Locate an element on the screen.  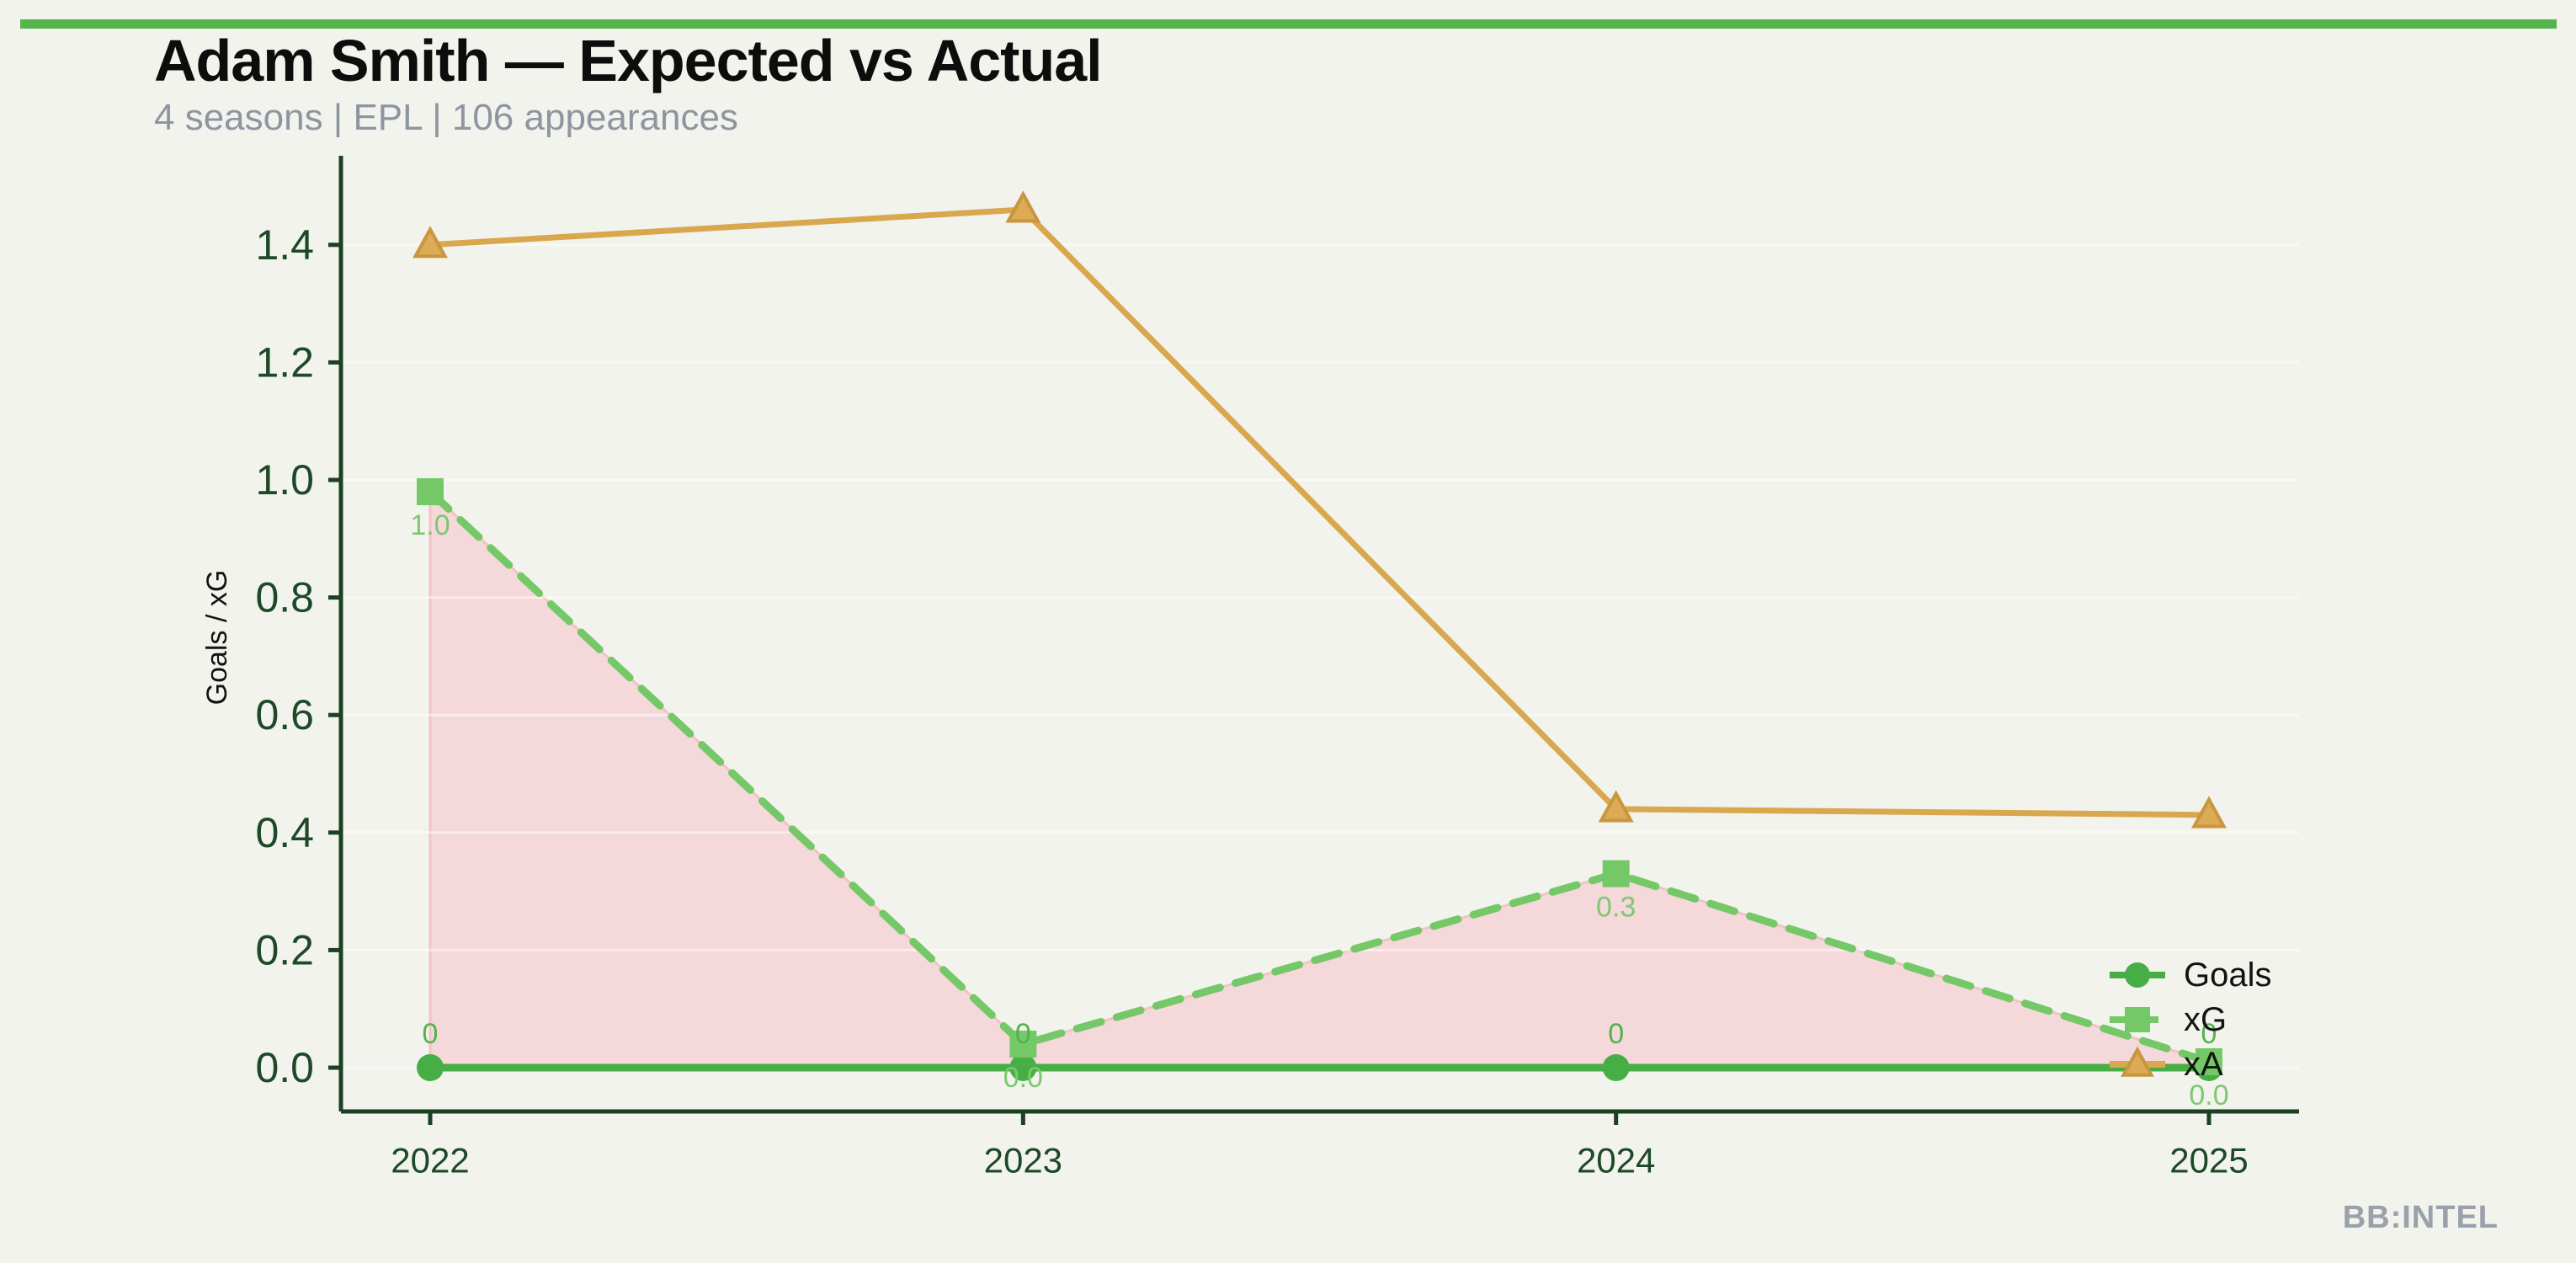
legend-marker-xa is located at coordinates (2138, 1061).